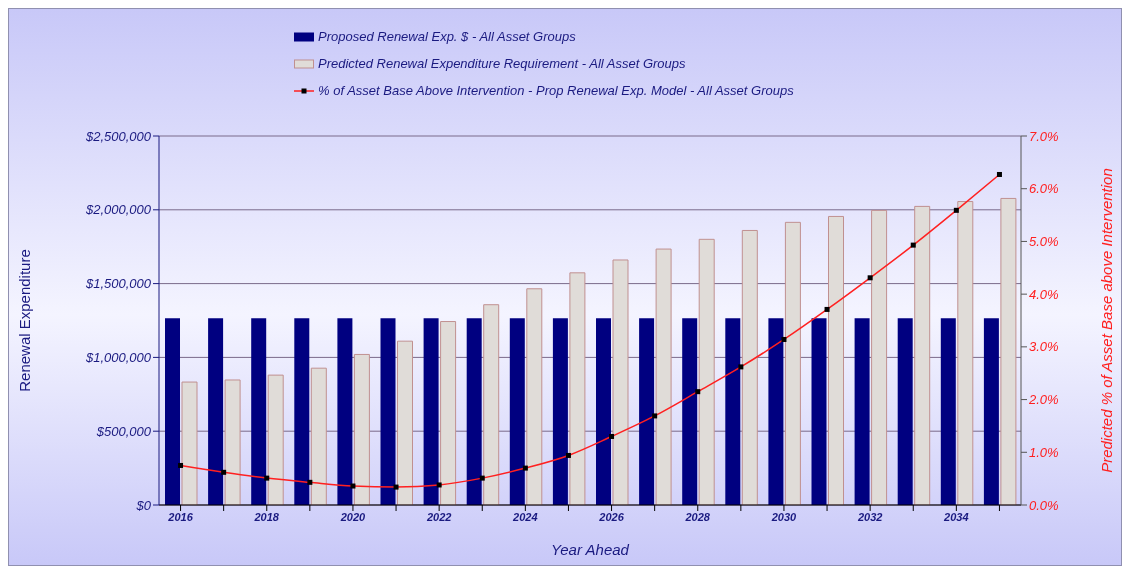 This screenshot has height=570, width=1128. What do you see at coordinates (1044, 505) in the screenshot?
I see `y2-tick-label: 0.0%` at bounding box center [1044, 505].